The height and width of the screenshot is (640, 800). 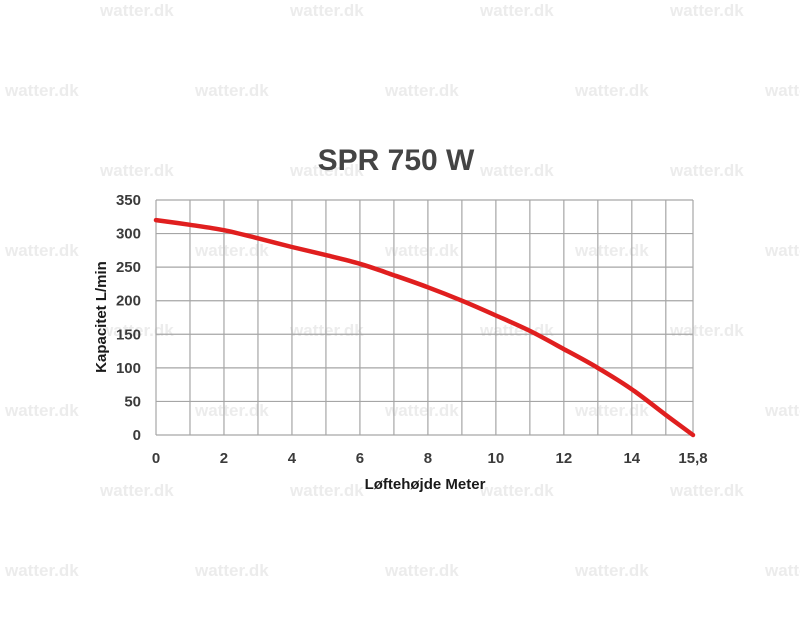 I want to click on y-tick-label: 50, so click(x=132, y=401).